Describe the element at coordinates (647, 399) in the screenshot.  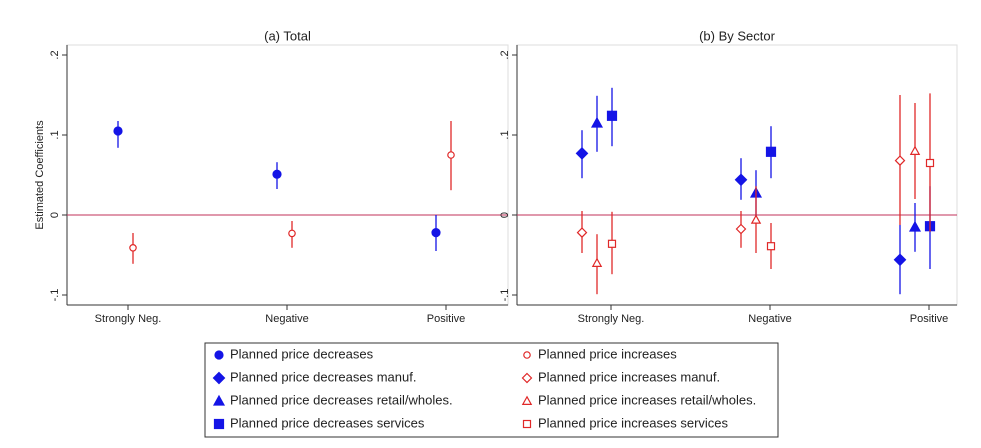
I see `legend-label: Planned price increases retail/wholes.` at that location.